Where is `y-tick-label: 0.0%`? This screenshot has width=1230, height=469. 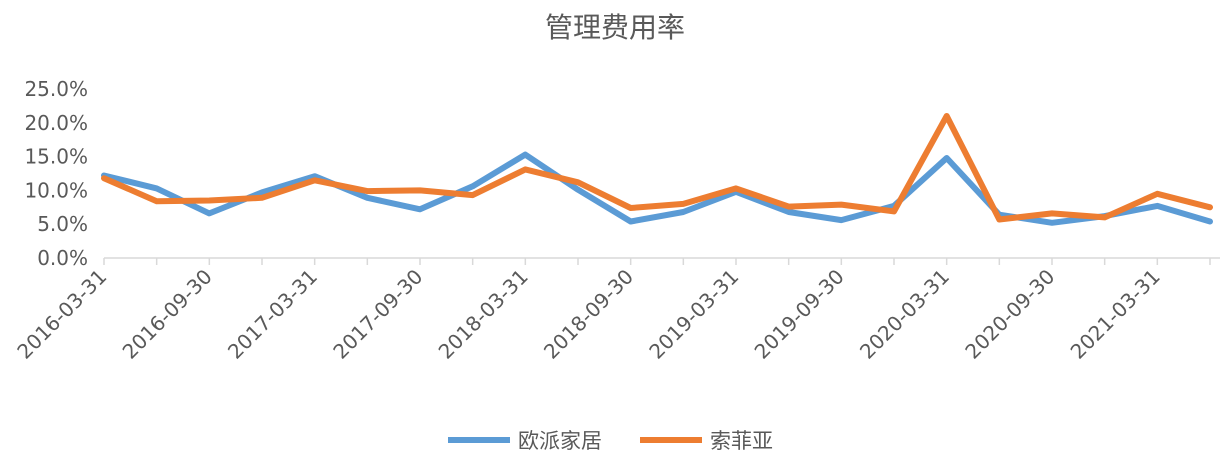
y-tick-label: 0.0% is located at coordinates (62, 258).